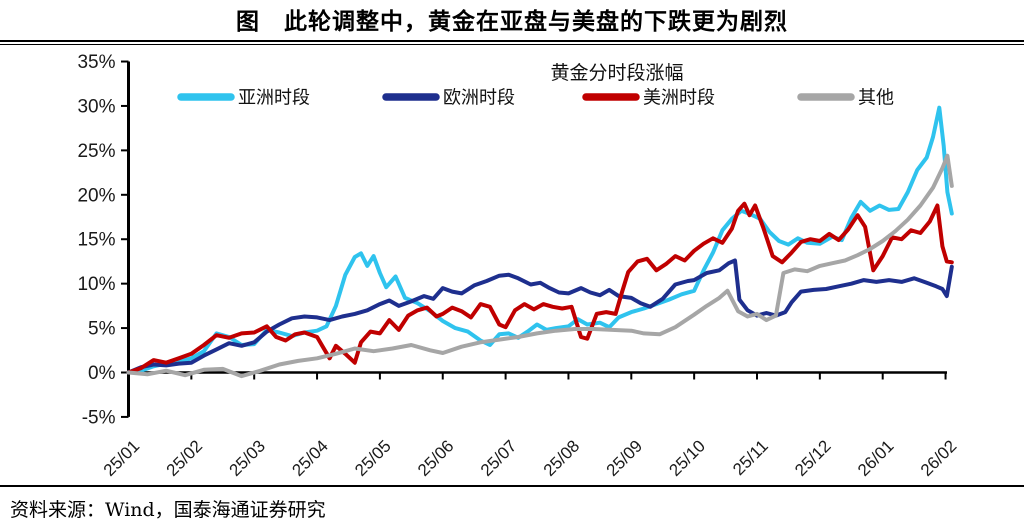  What do you see at coordinates (813, 458) in the screenshot?
I see `x-tick-label: 25/12` at bounding box center [813, 458].